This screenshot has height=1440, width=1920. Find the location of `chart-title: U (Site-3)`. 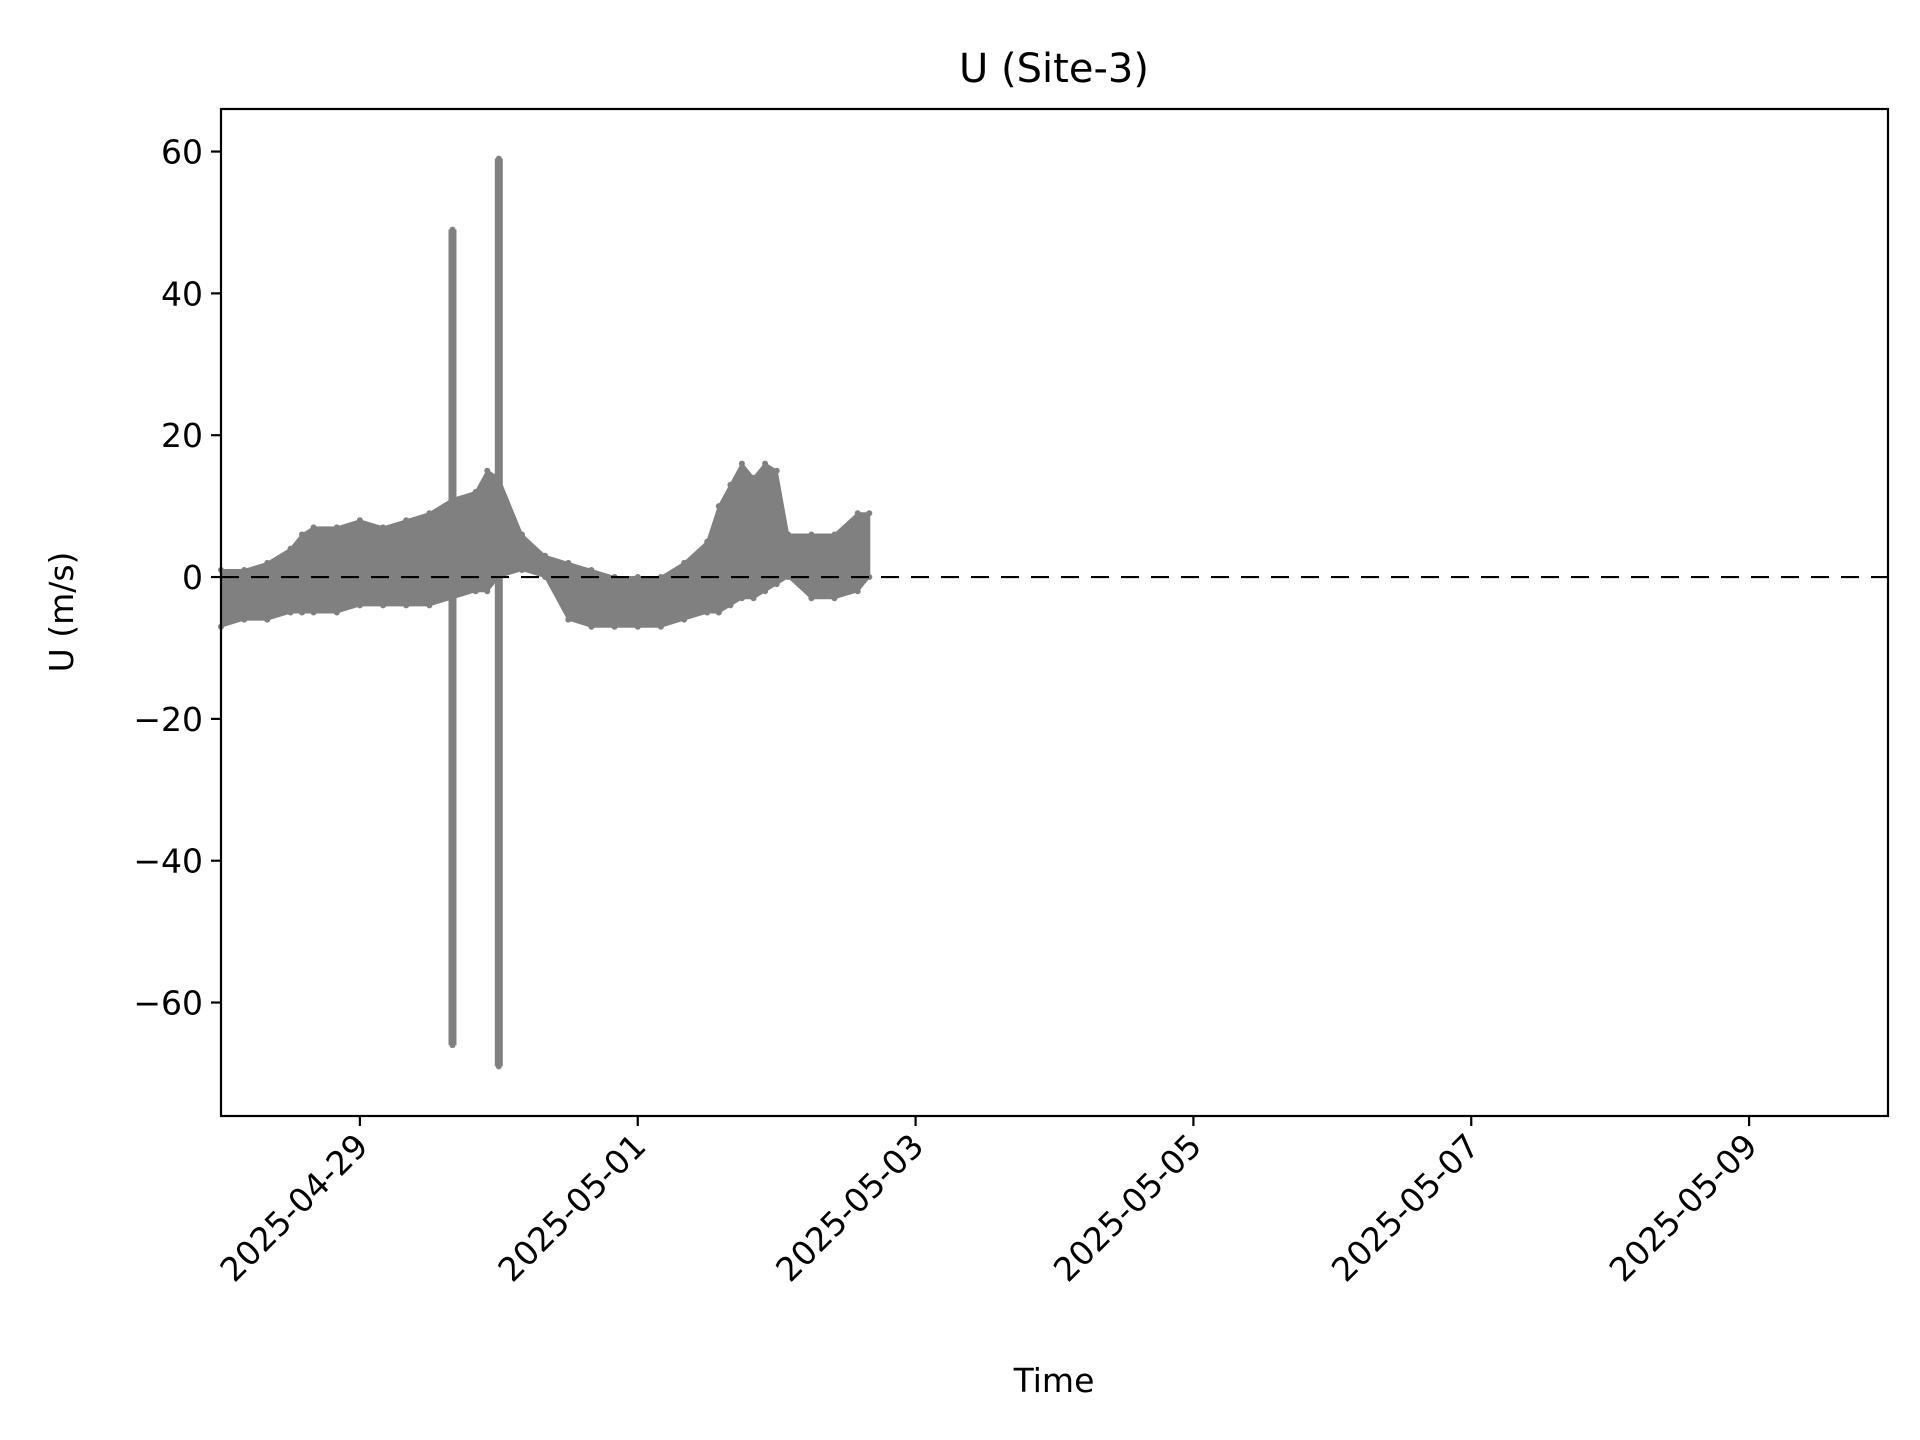

chart-title: U (Site-3) is located at coordinates (1054, 69).